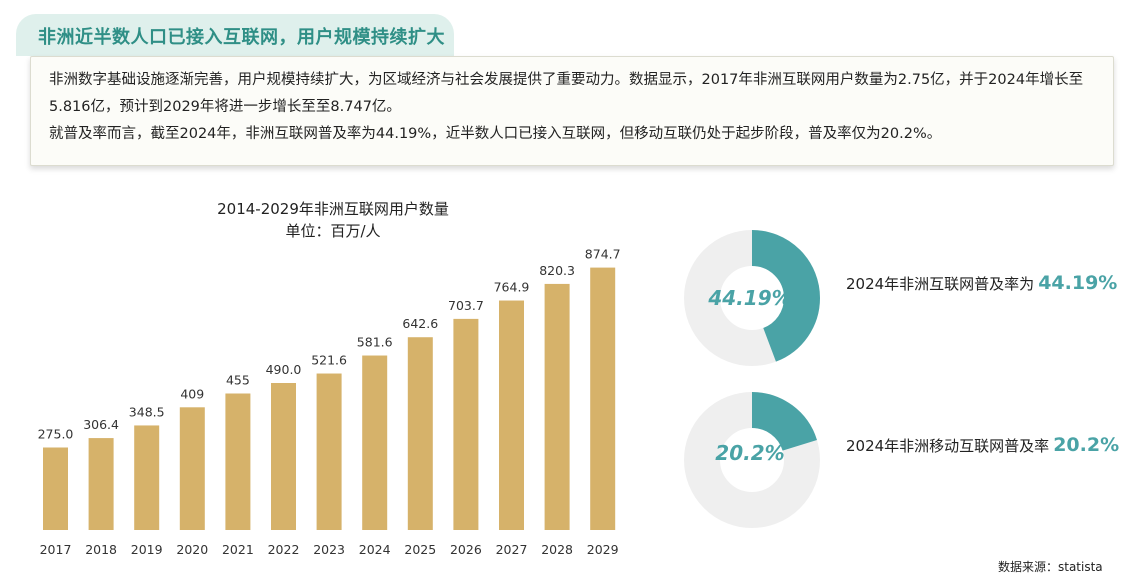  Describe the element at coordinates (557, 549) in the screenshot. I see `tick-label-2028: 2028` at that location.